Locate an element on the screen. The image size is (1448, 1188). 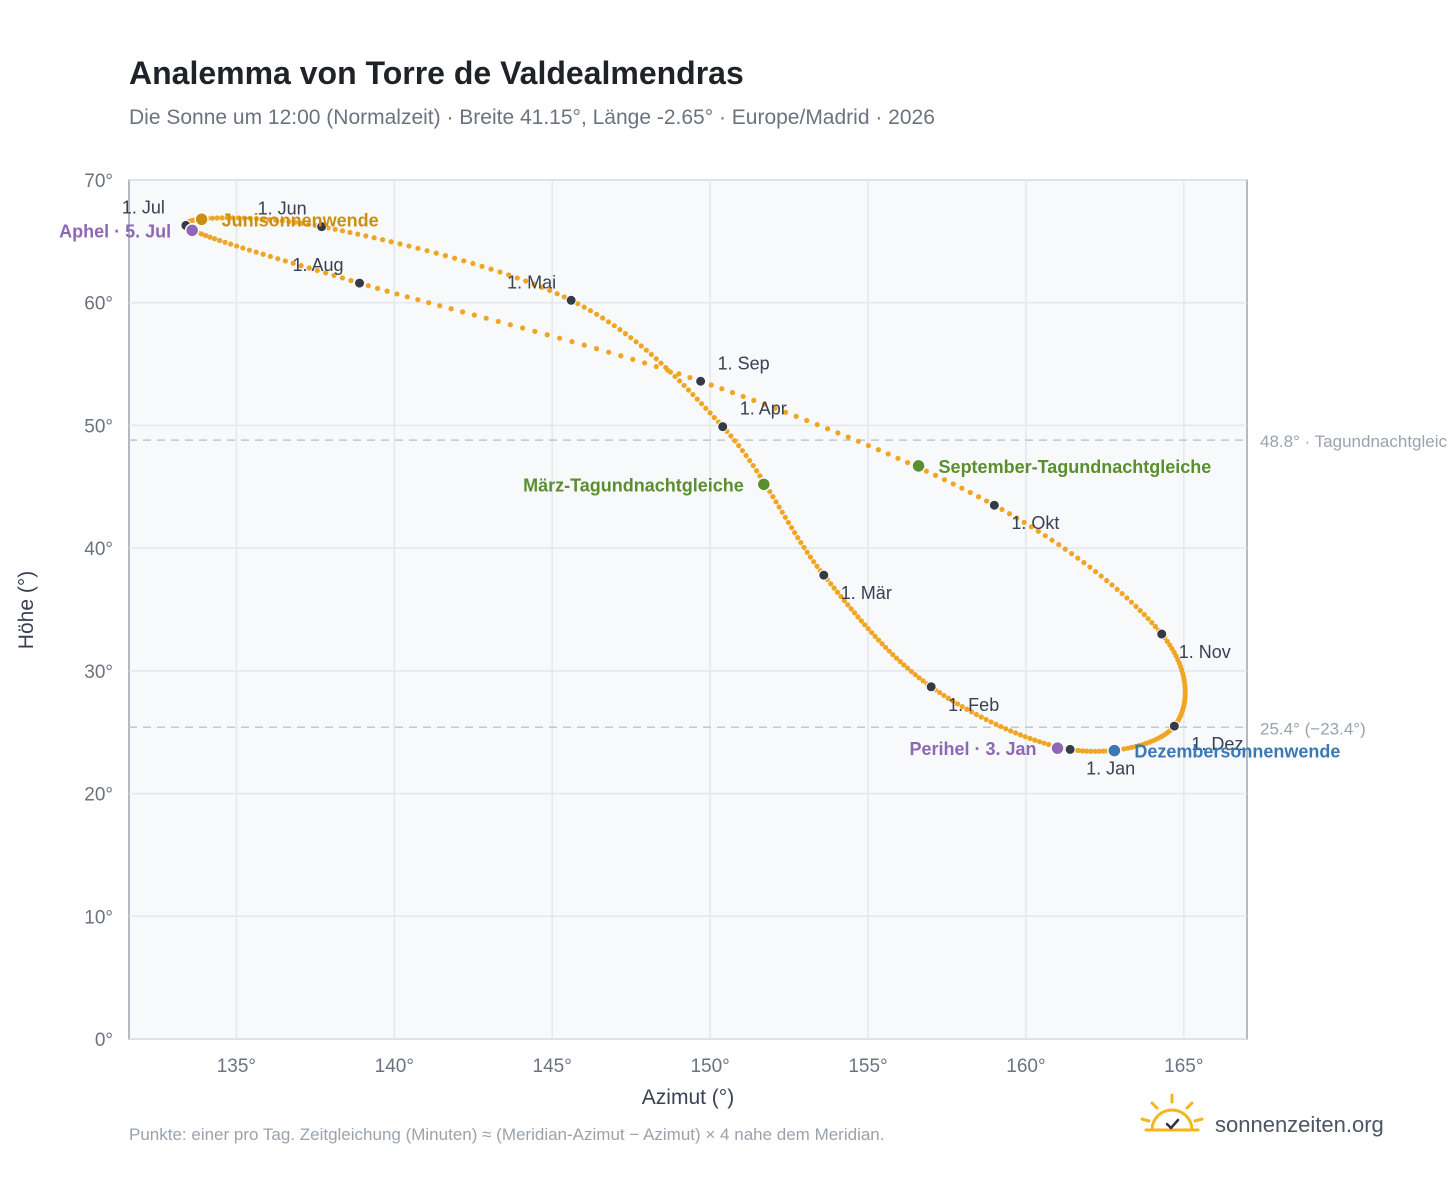
month-label: 1. Aug is located at coordinates (318, 265).